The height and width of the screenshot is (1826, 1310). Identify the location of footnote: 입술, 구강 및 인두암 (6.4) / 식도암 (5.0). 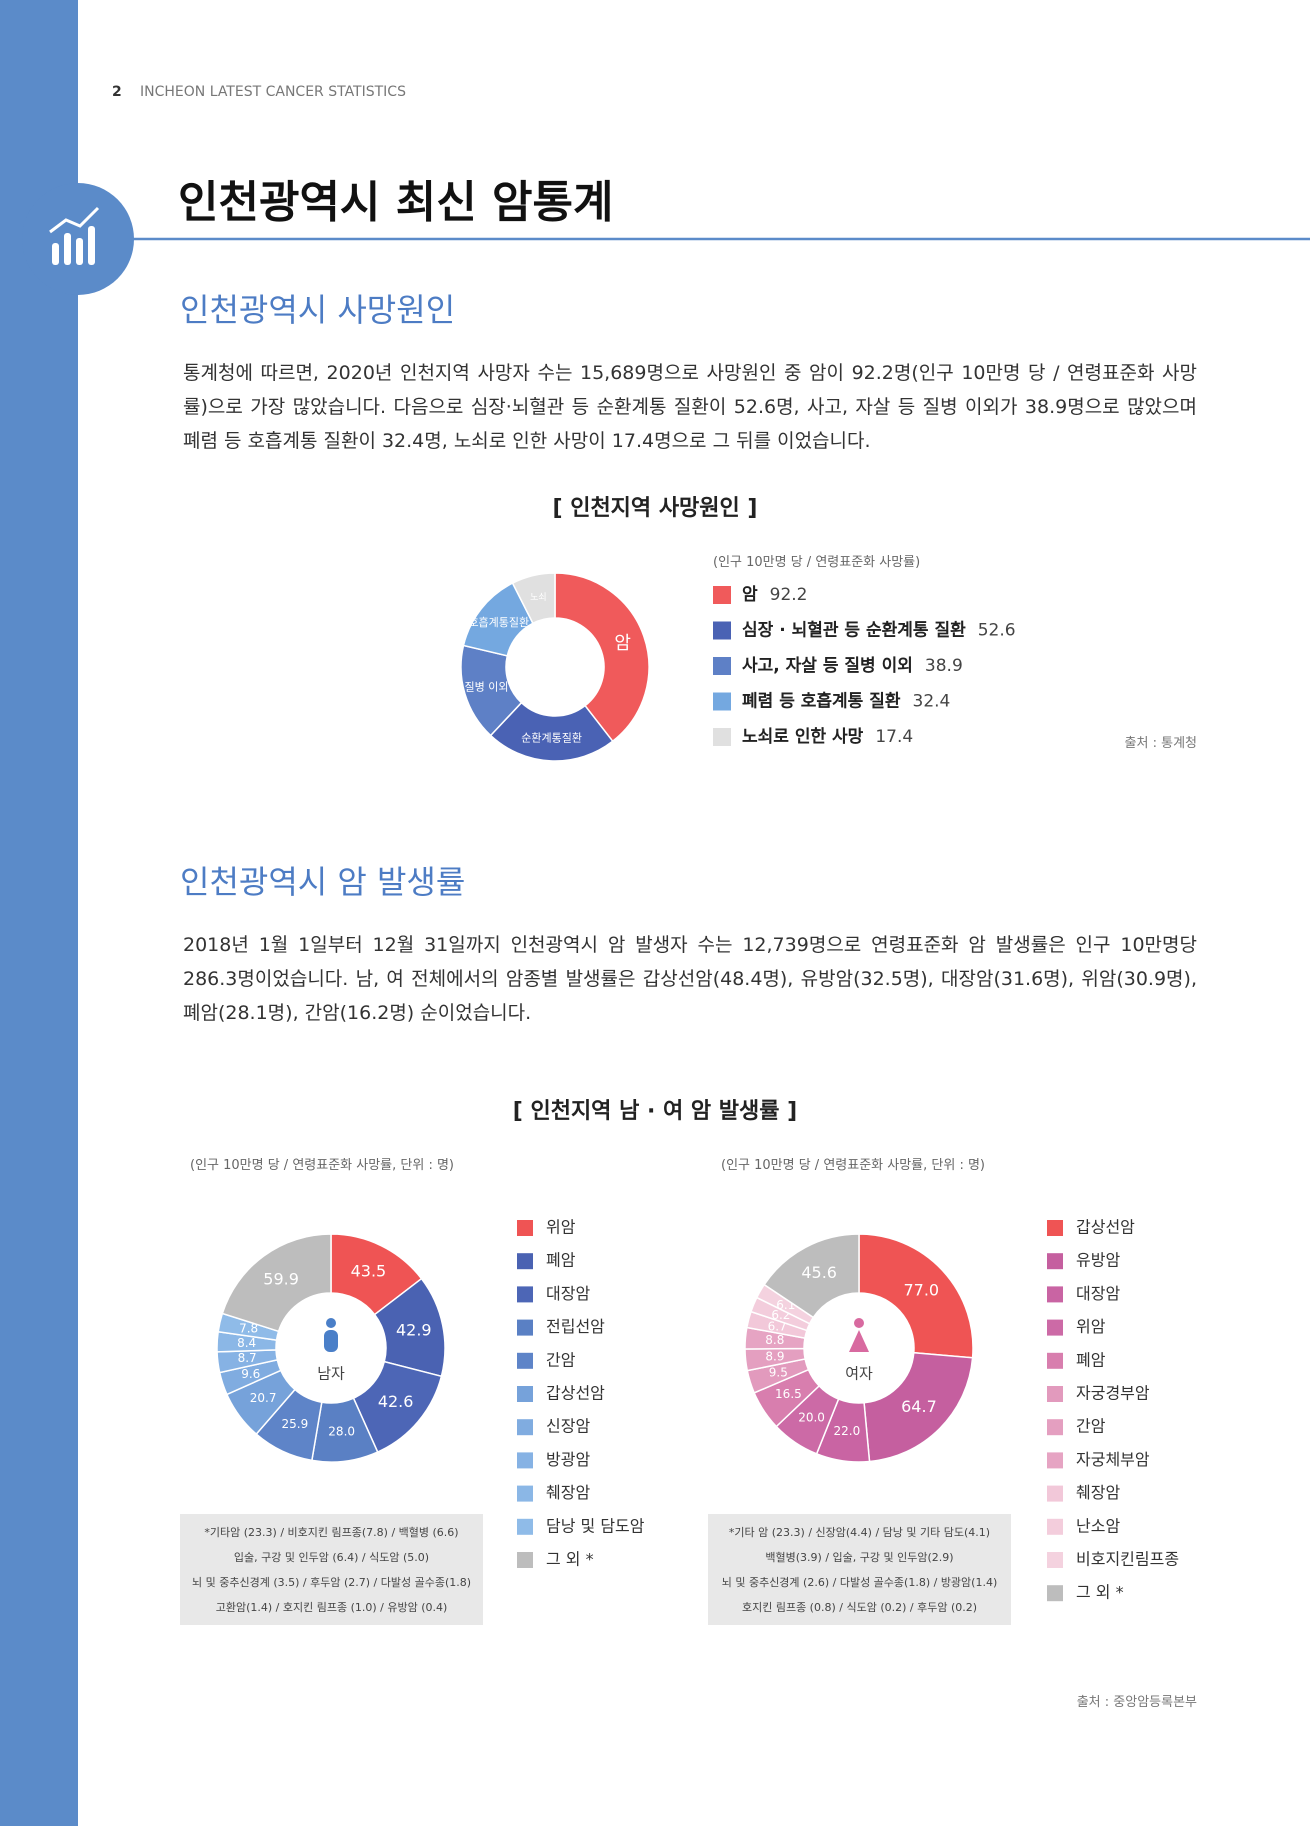
(331, 1557).